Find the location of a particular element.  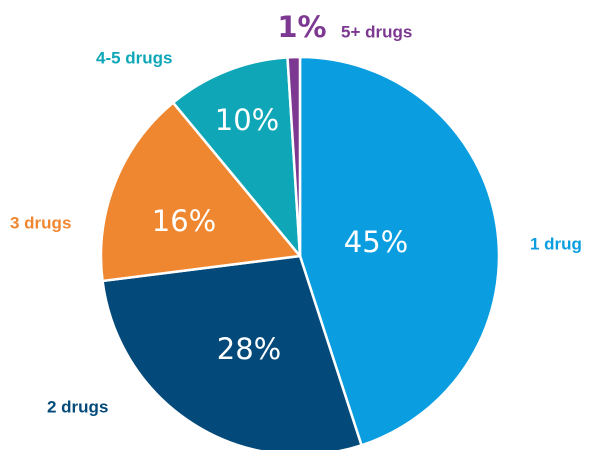

slice-category-label: 1 drug is located at coordinates (556, 244).